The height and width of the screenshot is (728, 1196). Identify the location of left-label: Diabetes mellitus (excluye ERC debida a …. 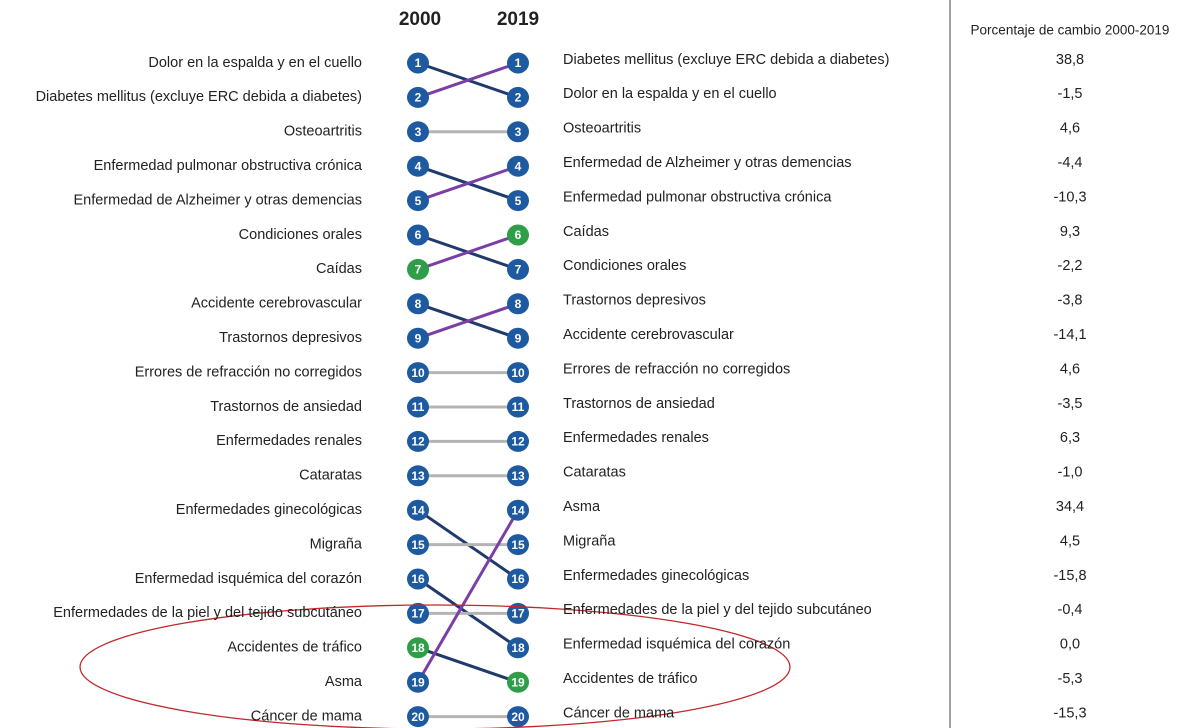
(199, 97).